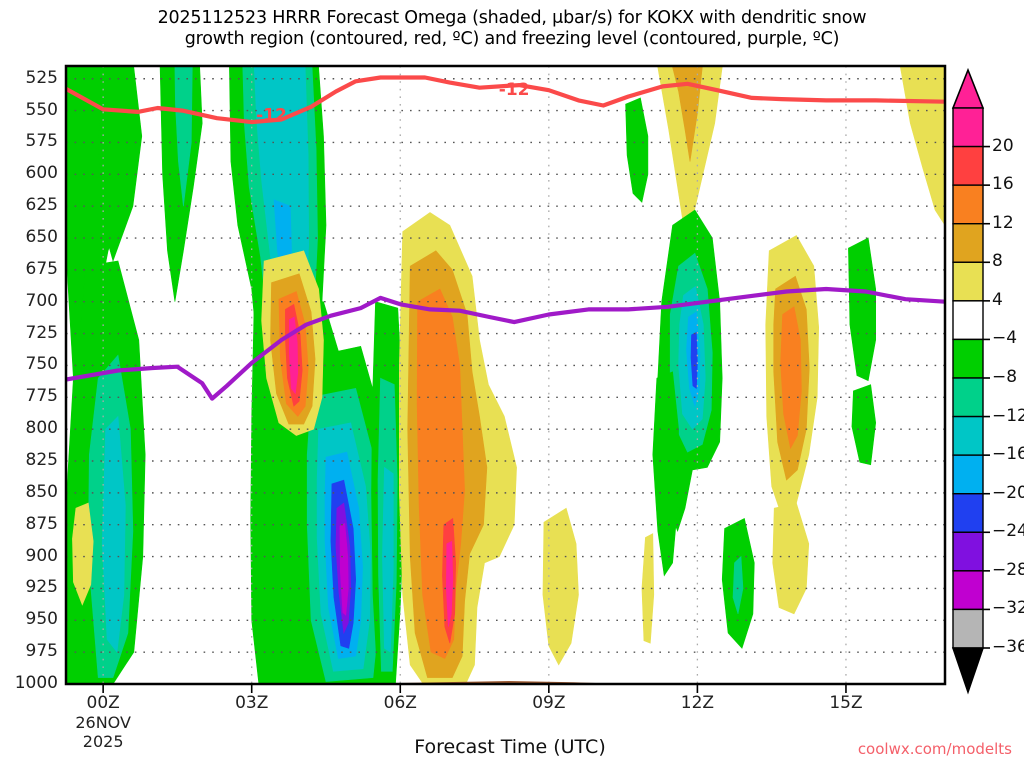  I want to click on x-axis-date-label: 26NOV 2025, so click(103, 732).